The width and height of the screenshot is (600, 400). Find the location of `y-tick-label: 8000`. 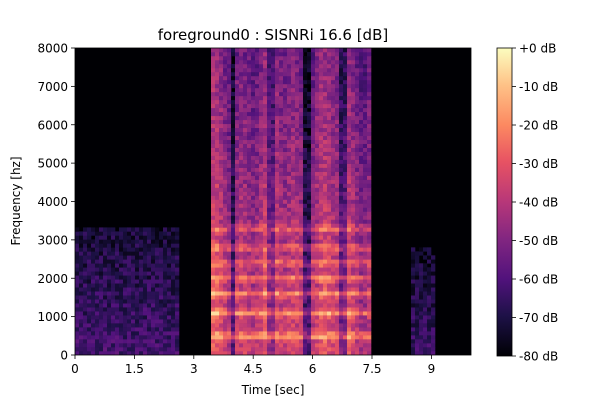

y-tick-label: 8000 is located at coordinates (52, 49).